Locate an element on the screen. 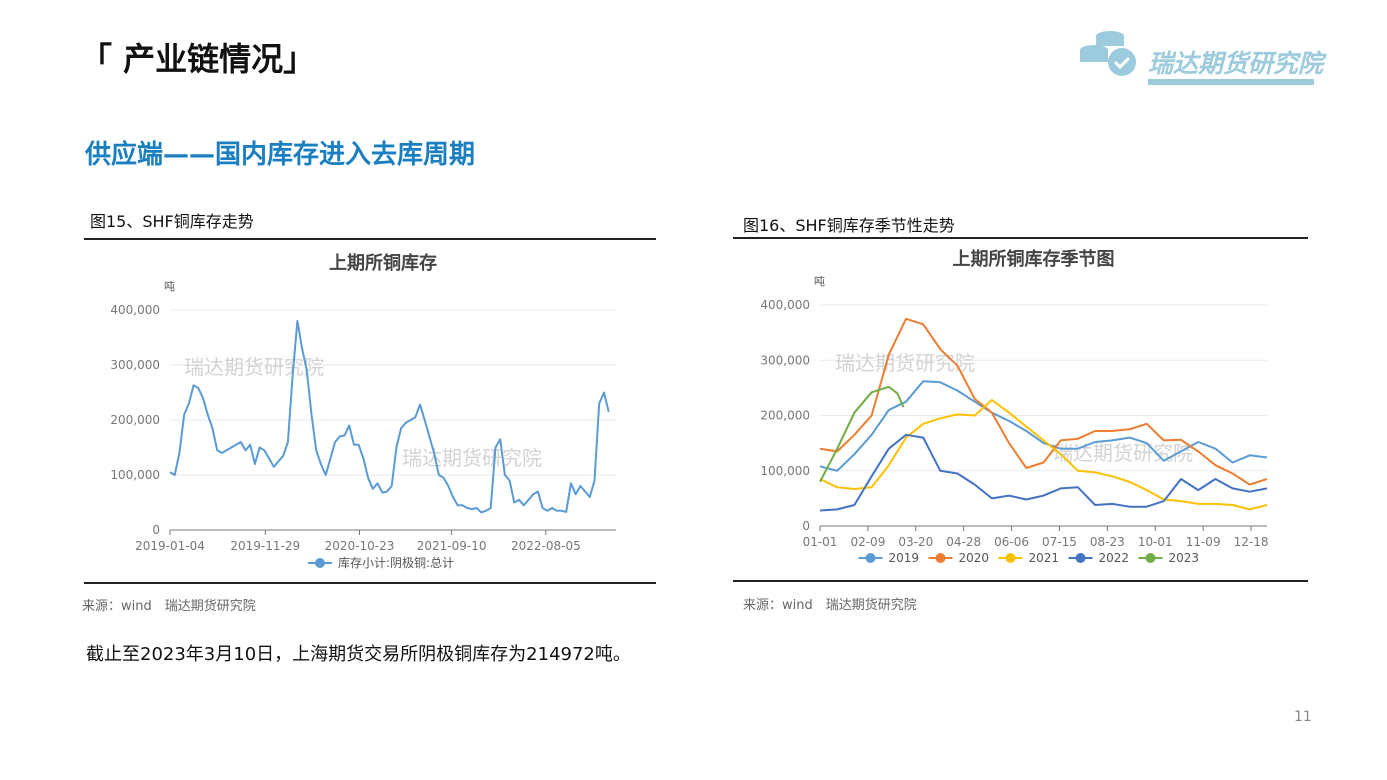 This screenshot has width=1387, height=780. x-tick-label: 04-28 is located at coordinates (963, 542).